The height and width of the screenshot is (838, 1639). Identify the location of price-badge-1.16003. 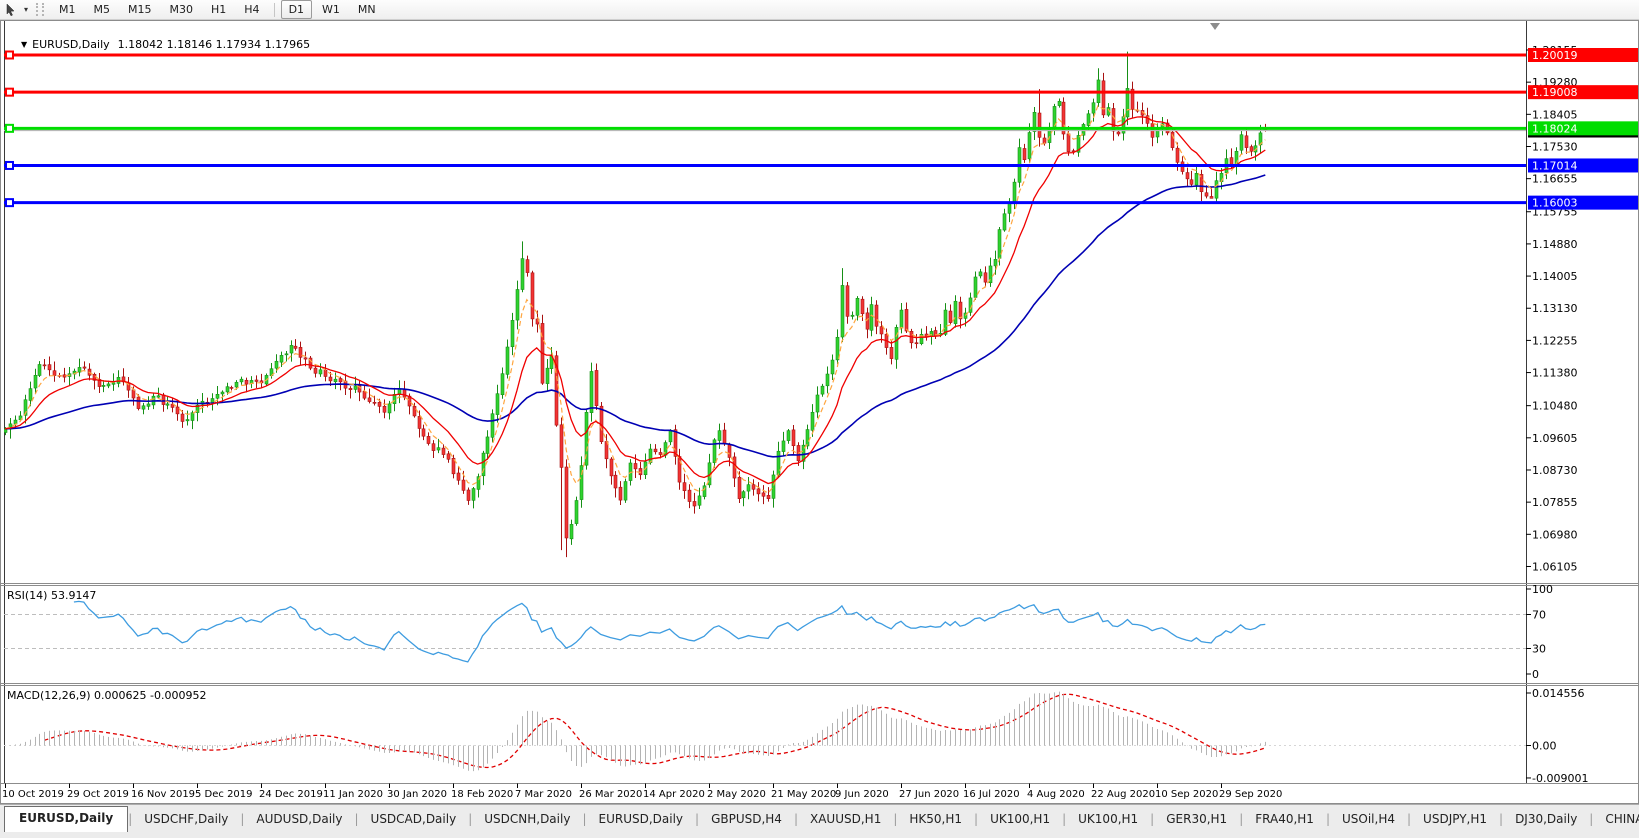
(1583, 202).